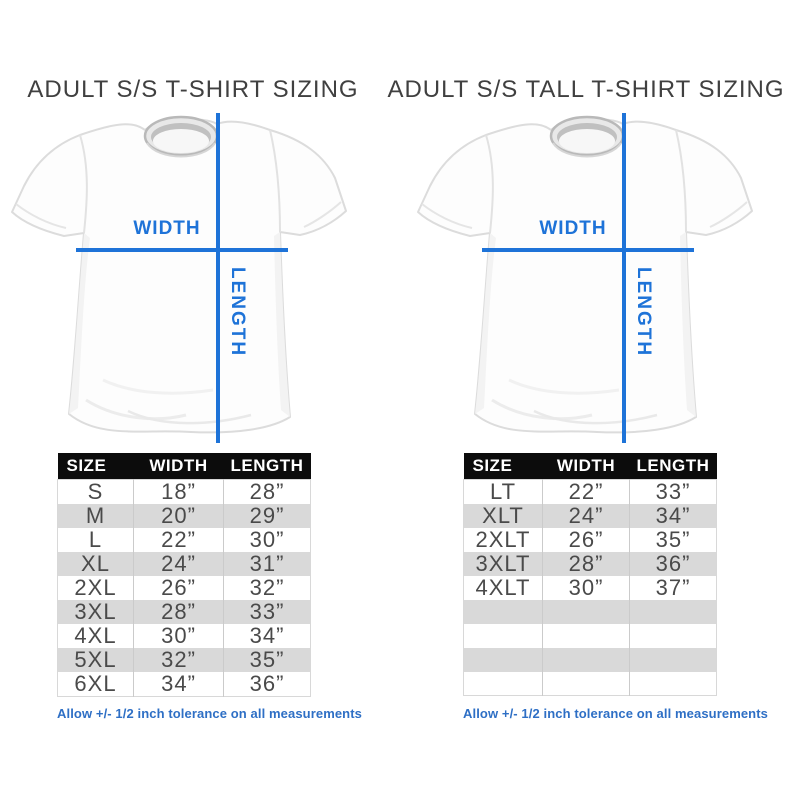  I want to click on table-row: XLT 24” 34”, so click(590, 515).